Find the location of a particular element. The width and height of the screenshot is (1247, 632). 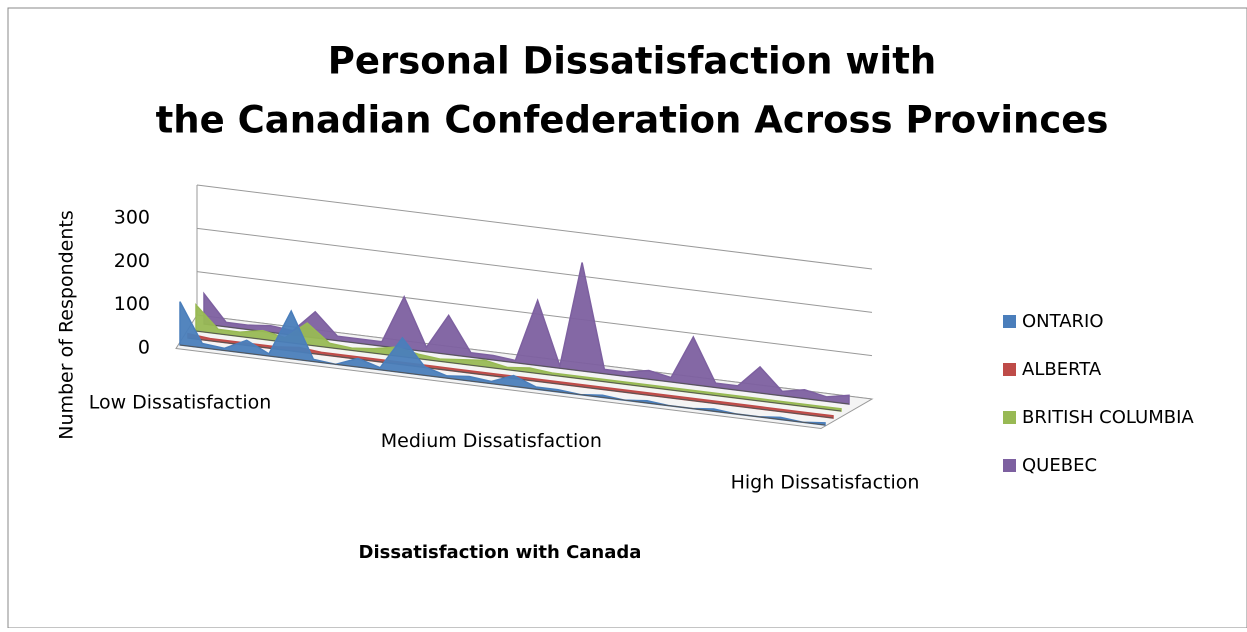

y-tick-label: 0 is located at coordinates (144, 348).